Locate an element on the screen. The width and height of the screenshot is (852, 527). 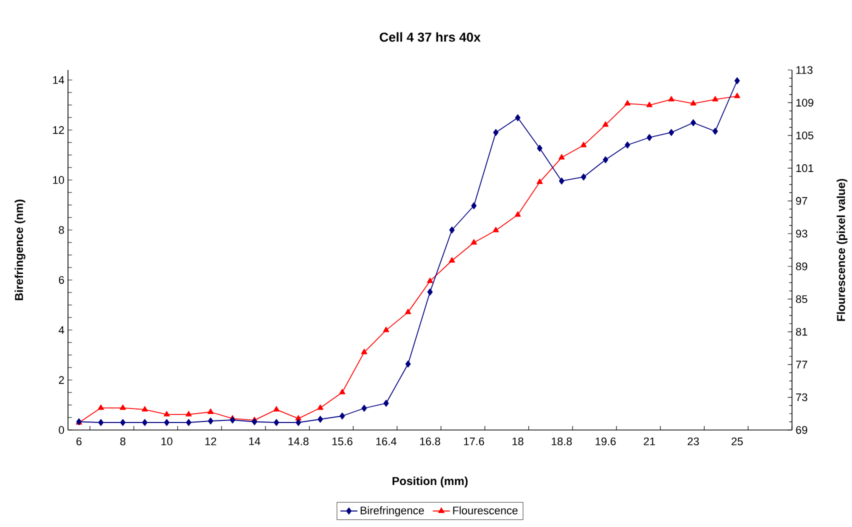
y2-tick-label: 81 is located at coordinates (802, 332).